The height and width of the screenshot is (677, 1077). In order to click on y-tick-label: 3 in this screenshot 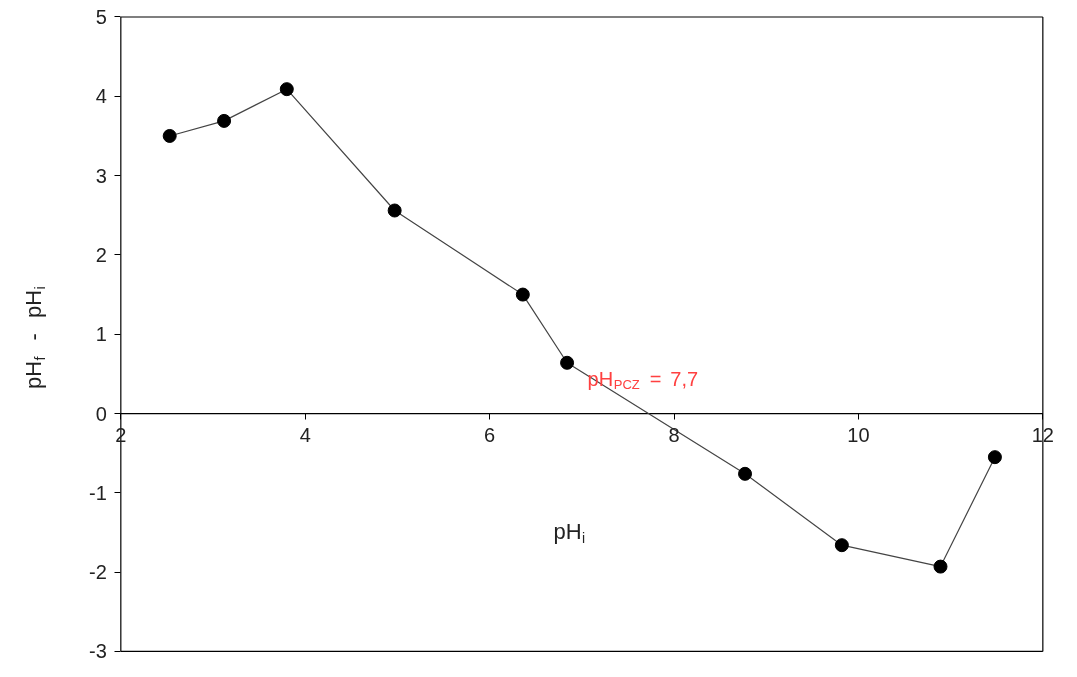, I will do `click(101, 175)`.